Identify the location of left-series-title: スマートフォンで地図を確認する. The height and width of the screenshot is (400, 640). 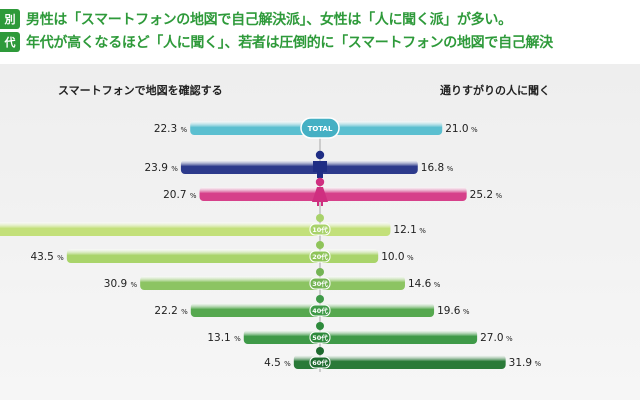
(140, 90).